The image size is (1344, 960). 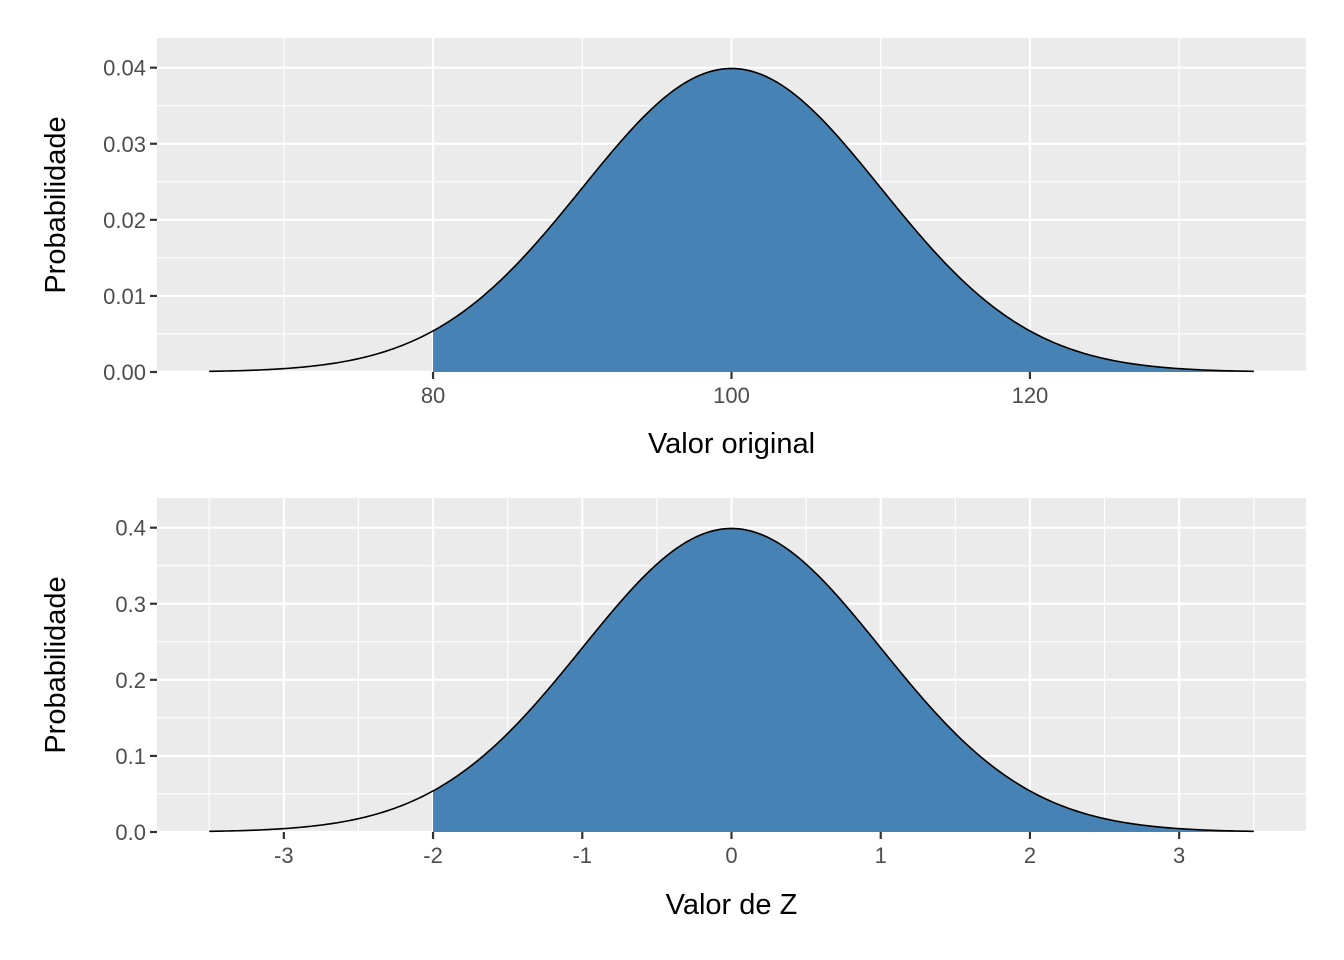 I want to click on y-ticks: 0.00 0.01 0.02 0.03 0.04, so click(x=130, y=220).